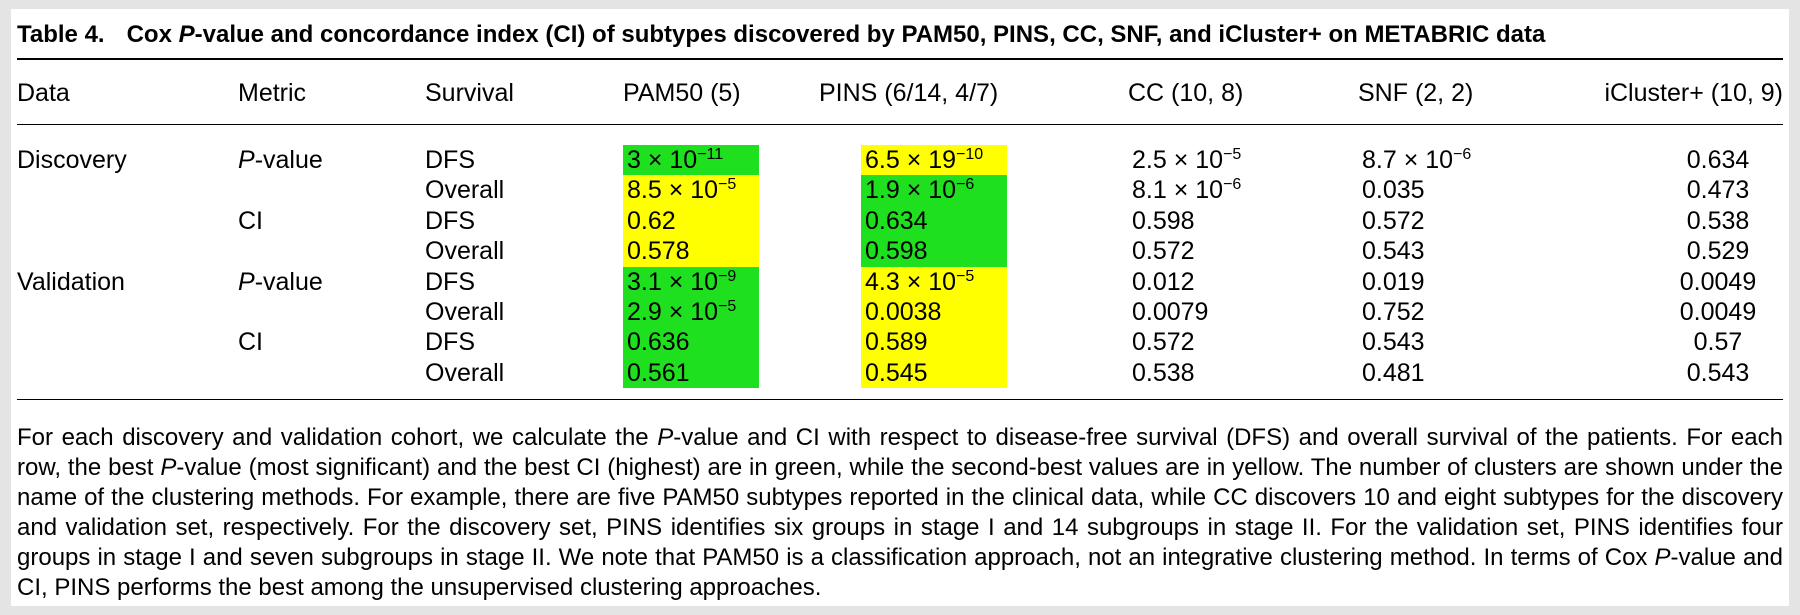 This screenshot has width=1800, height=615. I want to click on column-header: PAM50 (5), so click(682, 93).